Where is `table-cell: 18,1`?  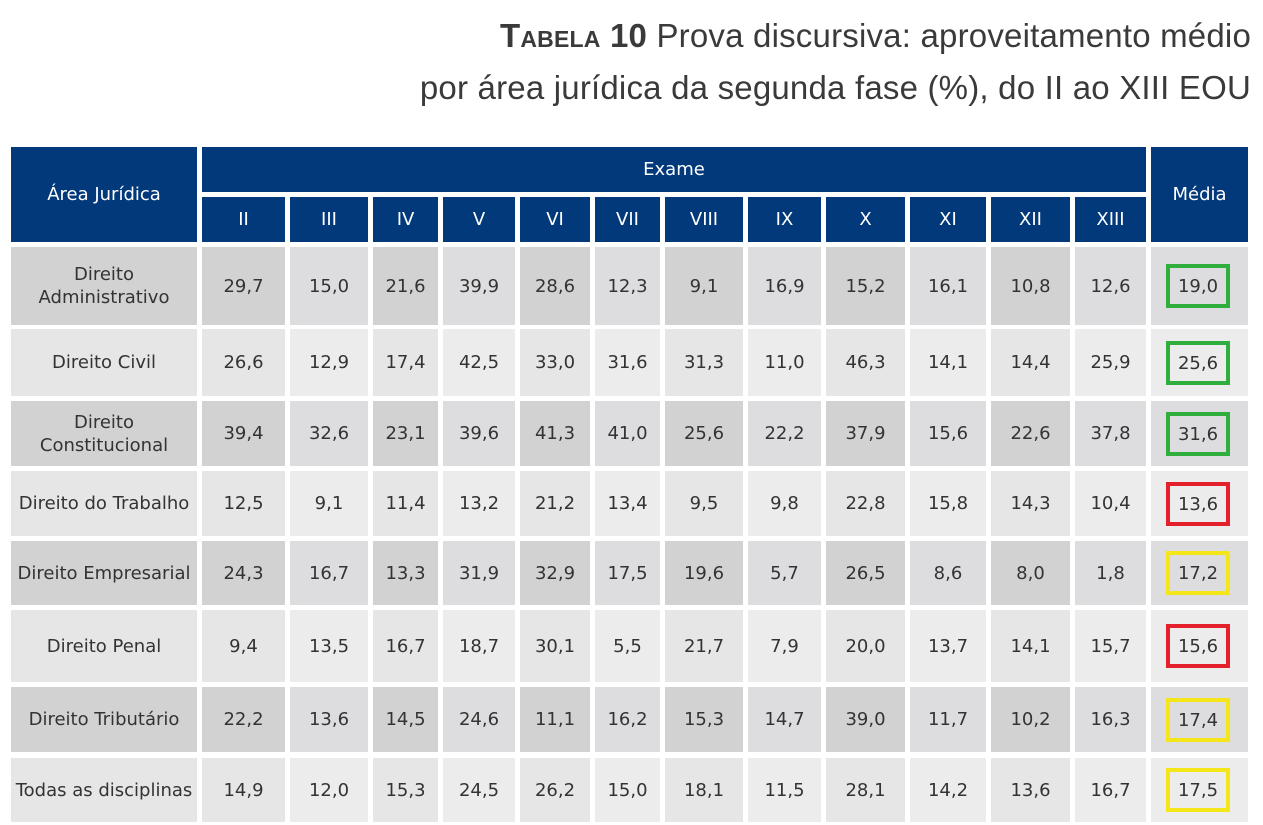
table-cell: 18,1 is located at coordinates (704, 790).